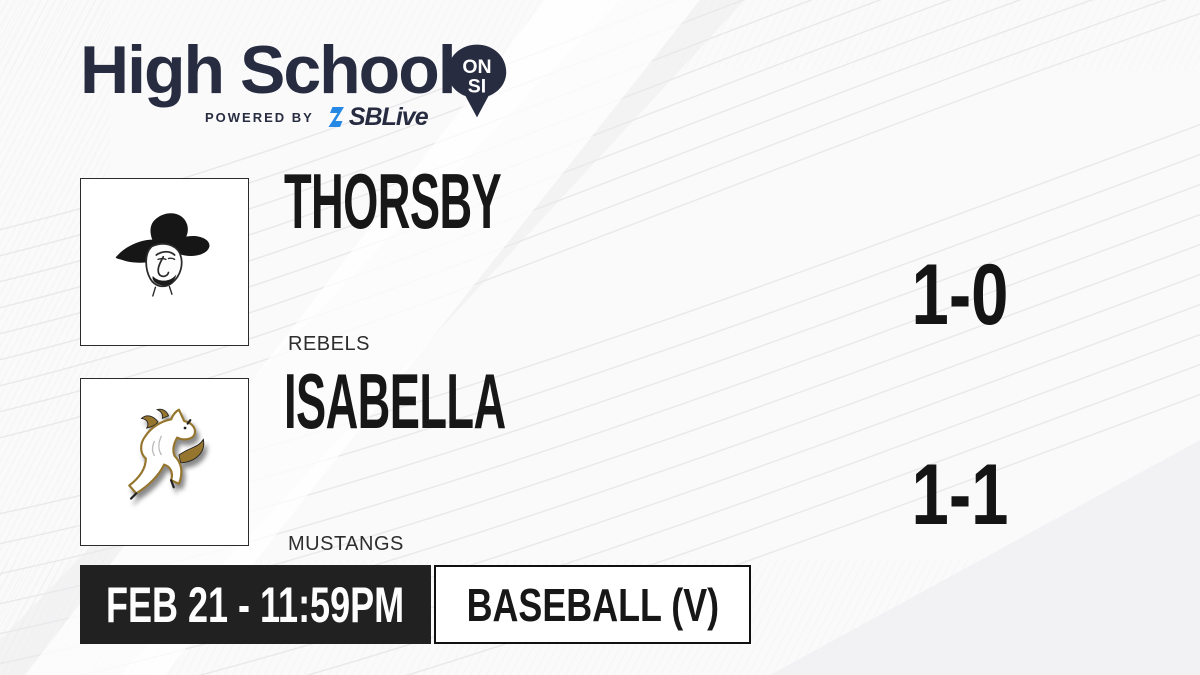  I want to click on team-name: THORSBY, so click(393, 201).